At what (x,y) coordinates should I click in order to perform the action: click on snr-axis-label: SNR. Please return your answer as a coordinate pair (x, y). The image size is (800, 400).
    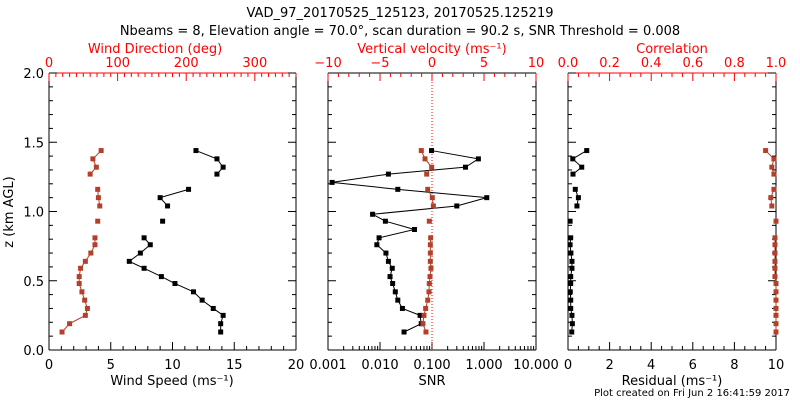
    Looking at the image, I should click on (431, 381).